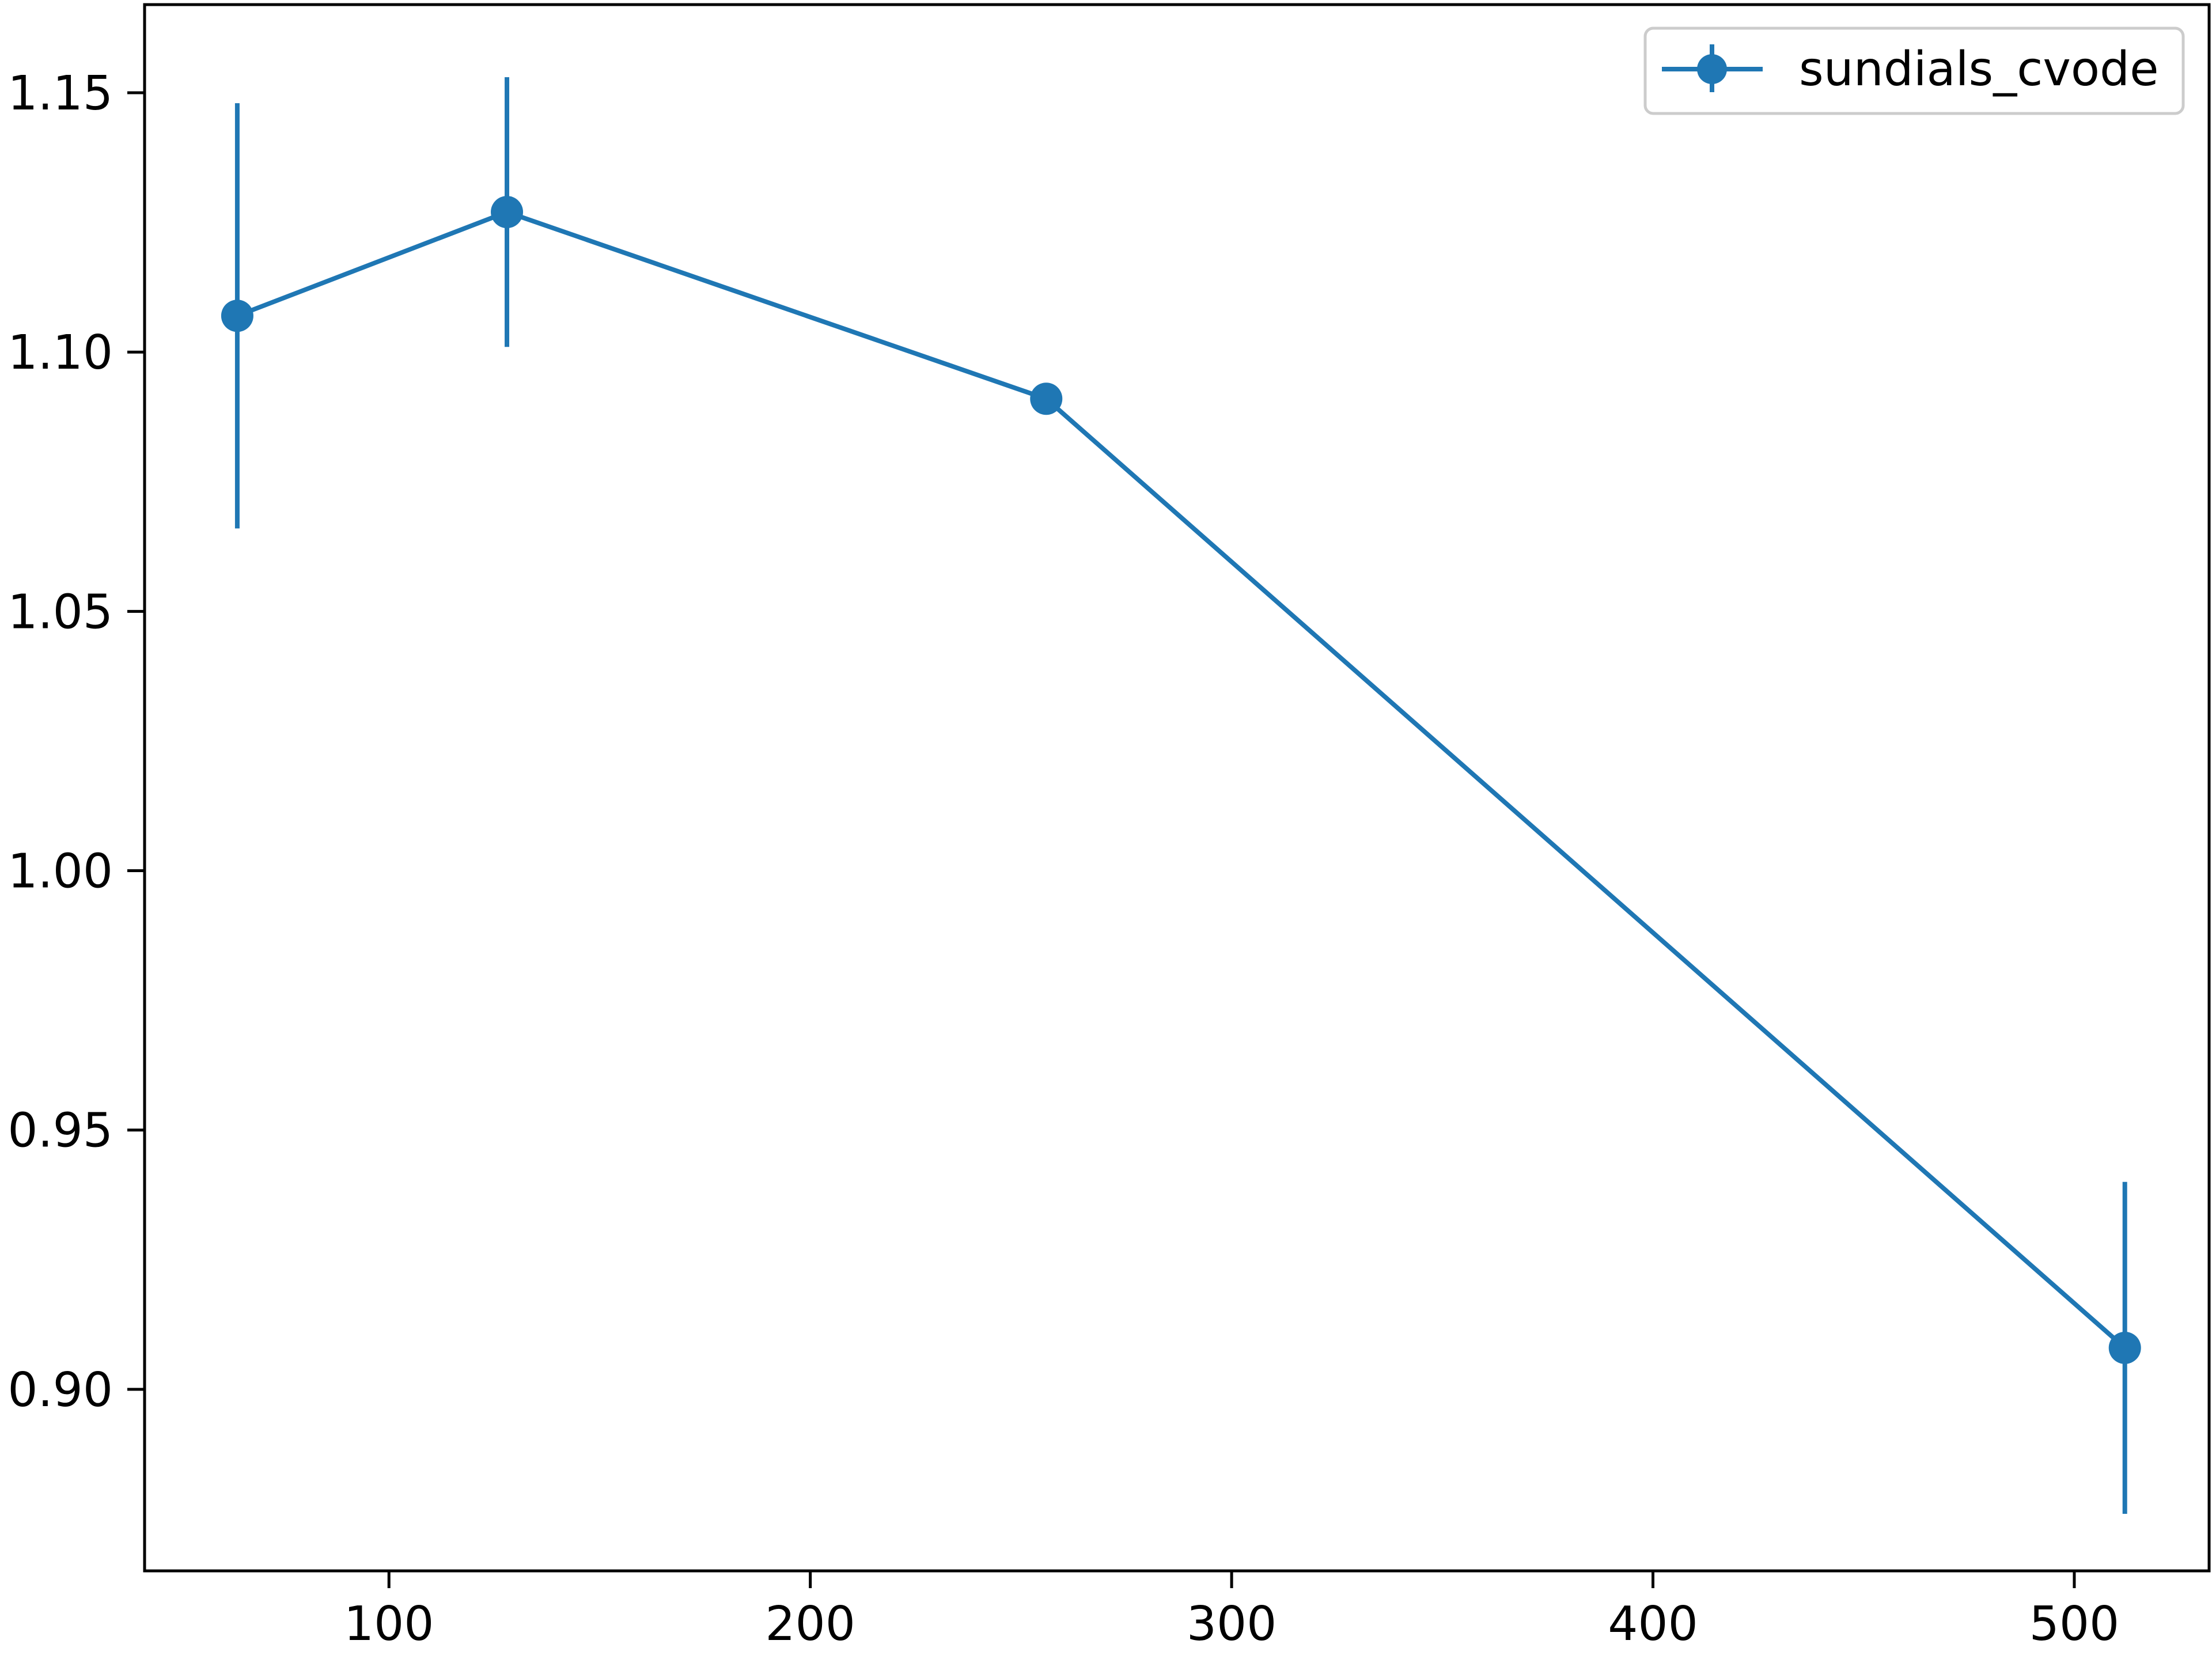 The height and width of the screenshot is (1659, 2212). Describe the element at coordinates (810, 1624) in the screenshot. I see `x-tick-label-200: 200` at that location.